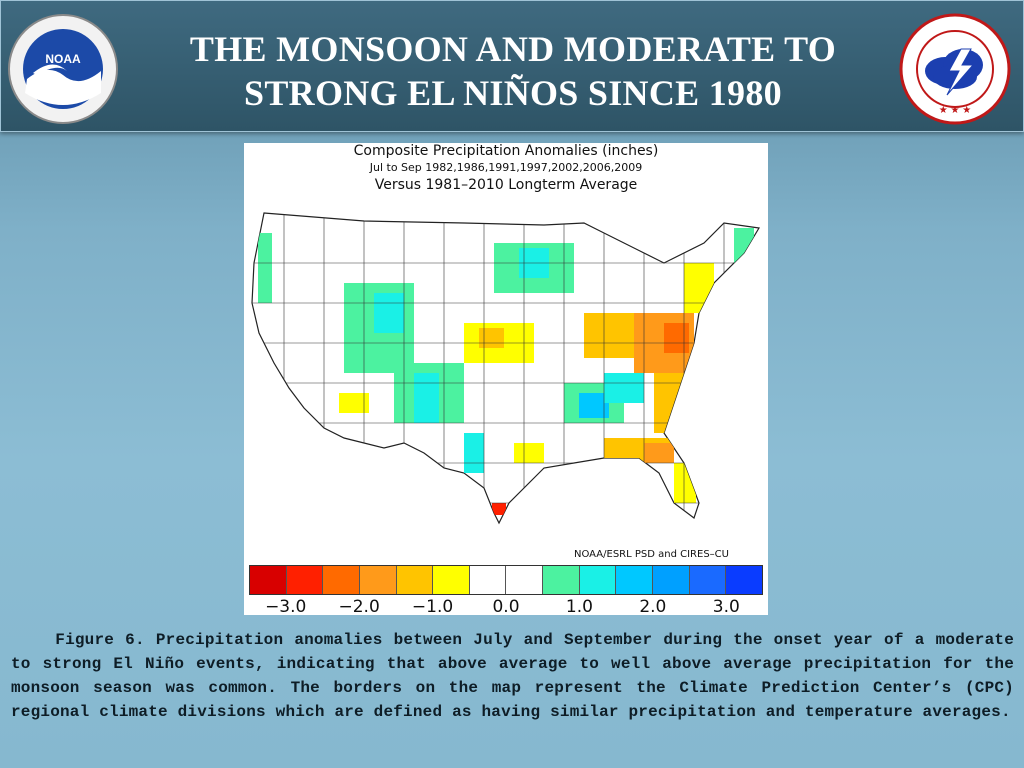 The image size is (1024, 768). Describe the element at coordinates (63, 59) in the screenshot. I see `svg-text: NOAA` at that location.